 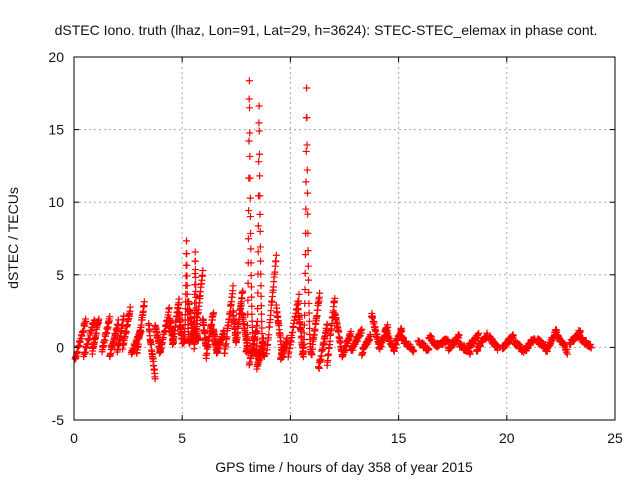 What do you see at coordinates (74, 438) in the screenshot?
I see `x-tick-label: 0` at bounding box center [74, 438].